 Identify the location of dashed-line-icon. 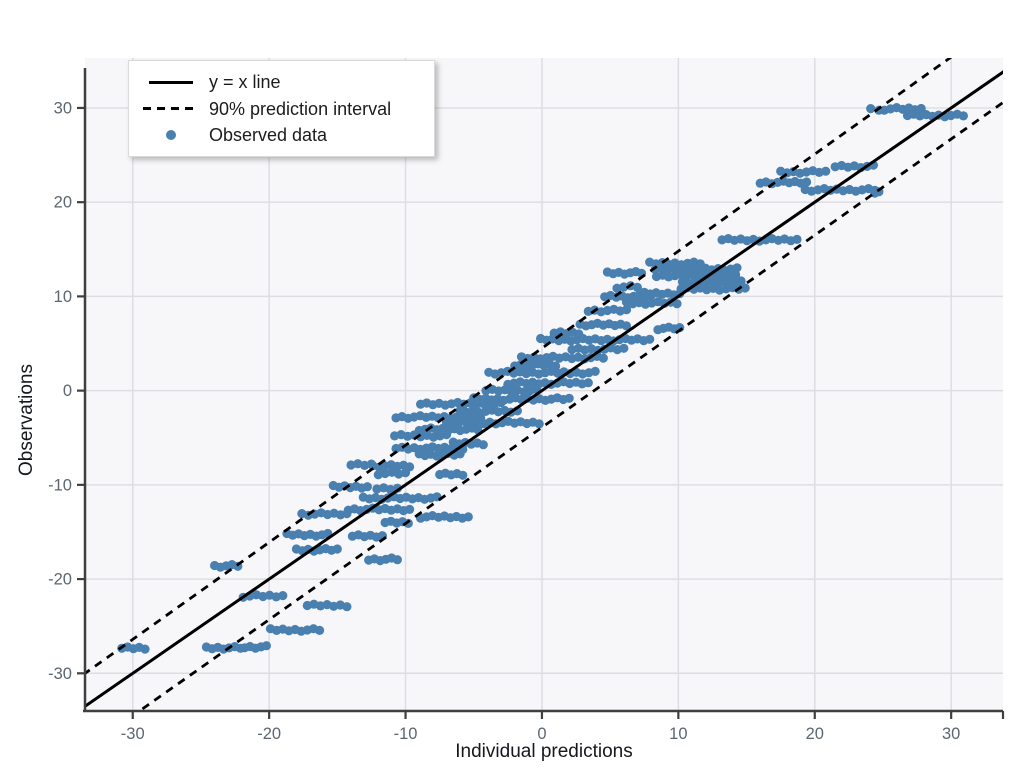
(171, 108).